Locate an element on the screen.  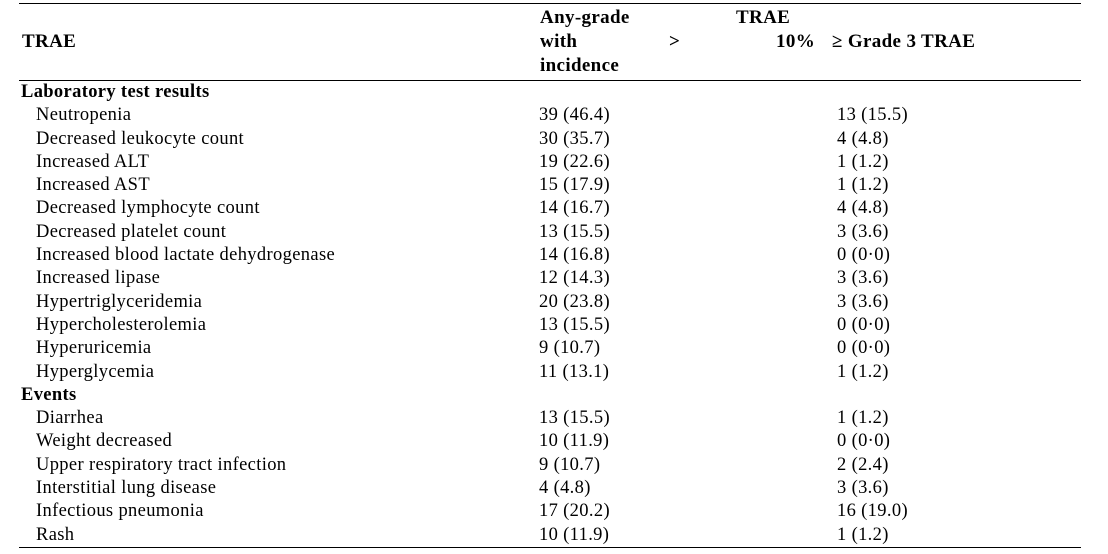
row-name: Hypercholesterolemia is located at coordinates (121, 324).